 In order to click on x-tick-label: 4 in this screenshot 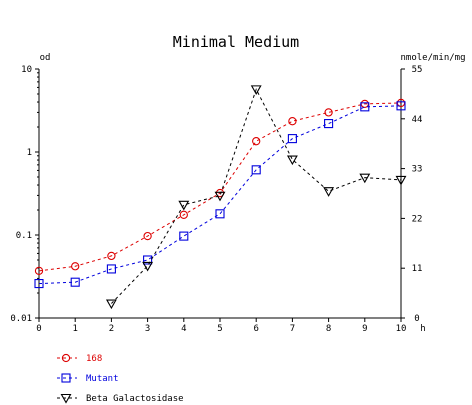, I will do `click(183, 329)`.